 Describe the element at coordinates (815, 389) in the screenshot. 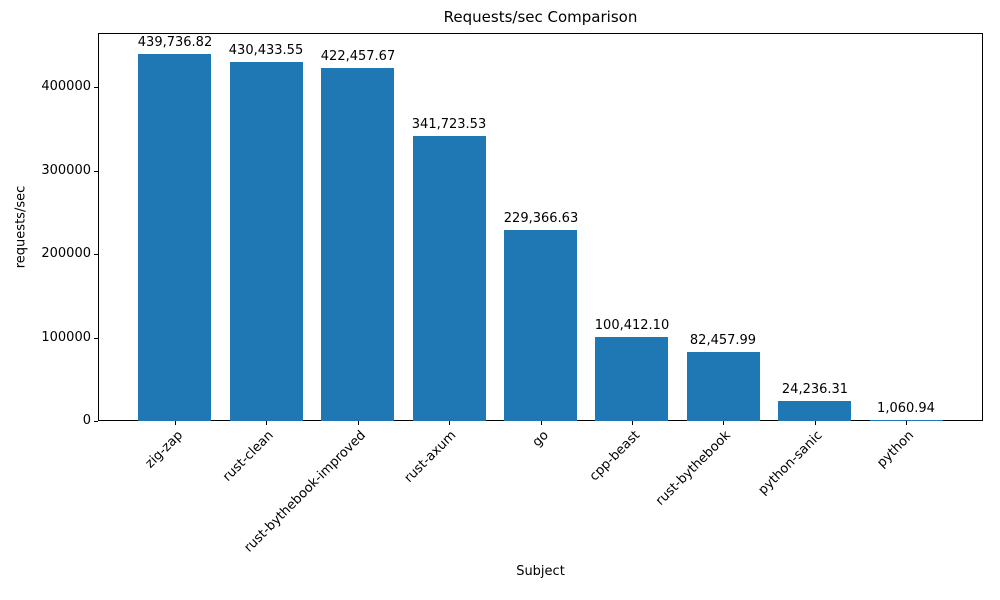

I see `bar-value-label: 24,236.31` at that location.